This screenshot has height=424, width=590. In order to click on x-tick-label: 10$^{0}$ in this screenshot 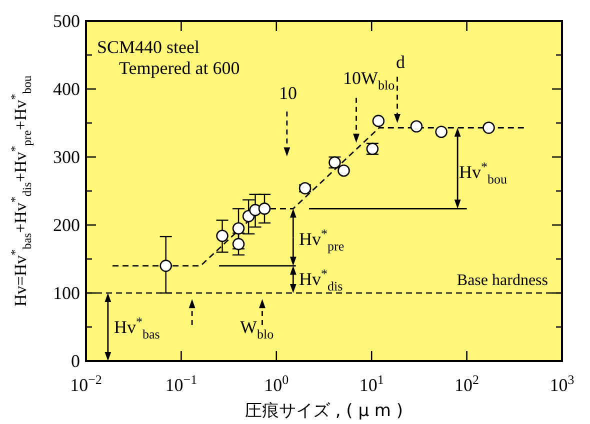, I will do `click(276, 383)`.